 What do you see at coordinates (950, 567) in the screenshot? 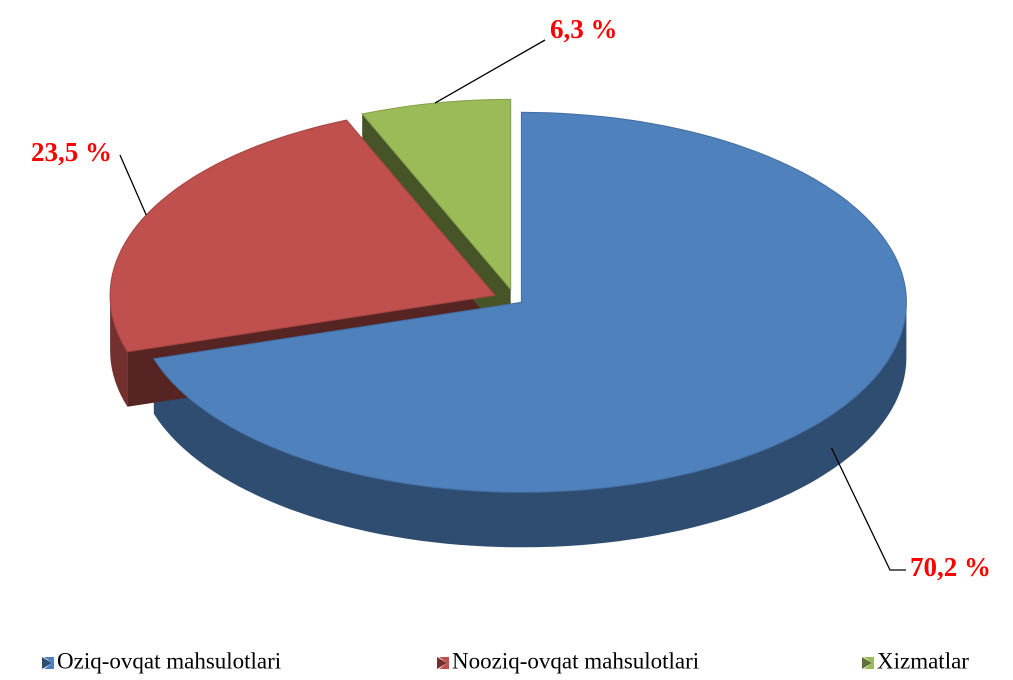
I see `data-label: 70,2 %` at bounding box center [950, 567].